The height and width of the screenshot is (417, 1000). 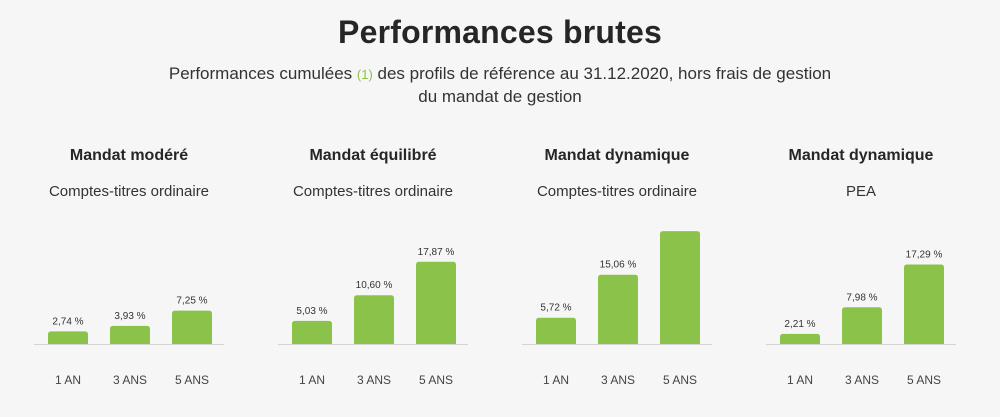 I want to click on data-label: 17,29 %, so click(x=924, y=254).